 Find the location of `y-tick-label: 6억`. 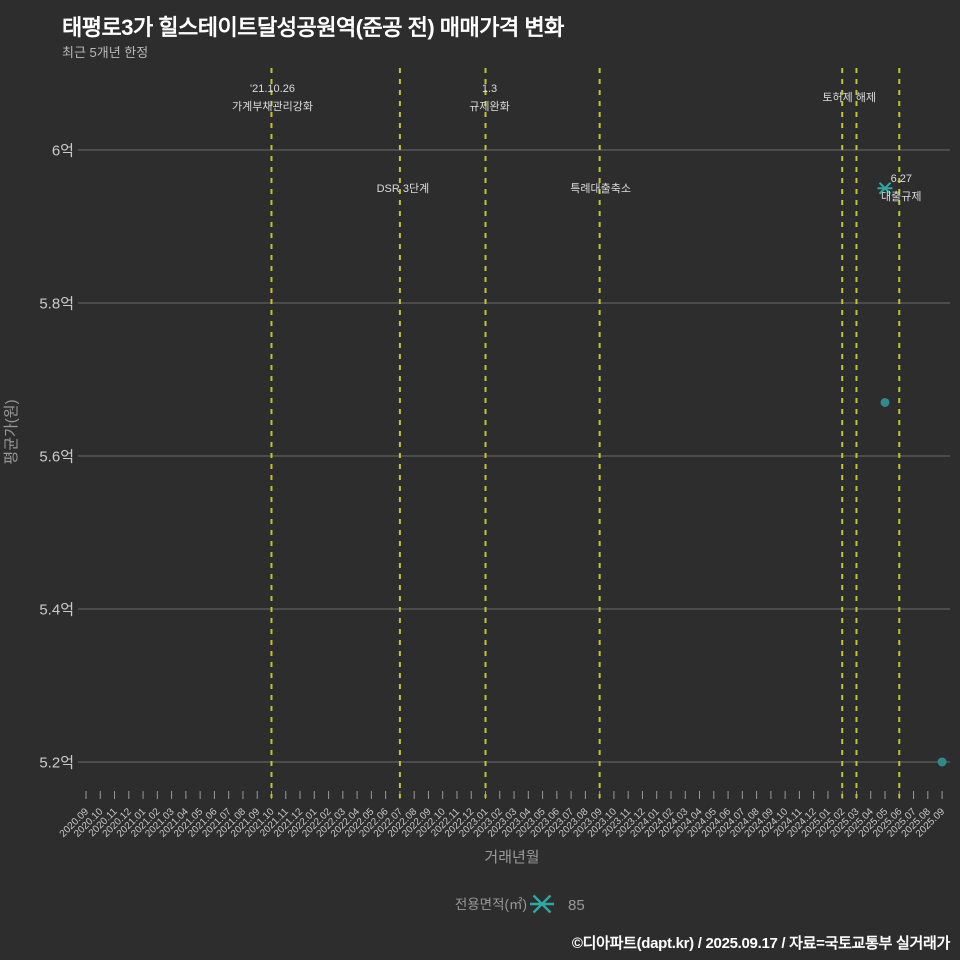

y-tick-label: 6억 is located at coordinates (63, 151).